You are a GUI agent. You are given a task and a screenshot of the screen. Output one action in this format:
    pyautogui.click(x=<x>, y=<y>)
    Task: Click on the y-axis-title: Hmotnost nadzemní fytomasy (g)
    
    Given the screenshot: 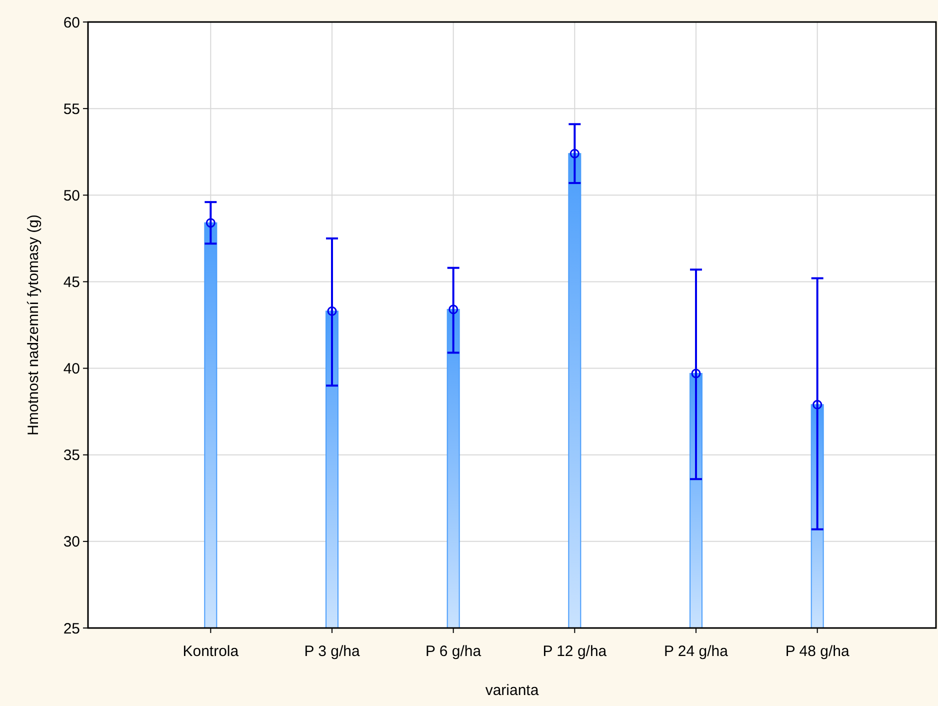 What is the action you would take?
    pyautogui.click(x=33, y=325)
    